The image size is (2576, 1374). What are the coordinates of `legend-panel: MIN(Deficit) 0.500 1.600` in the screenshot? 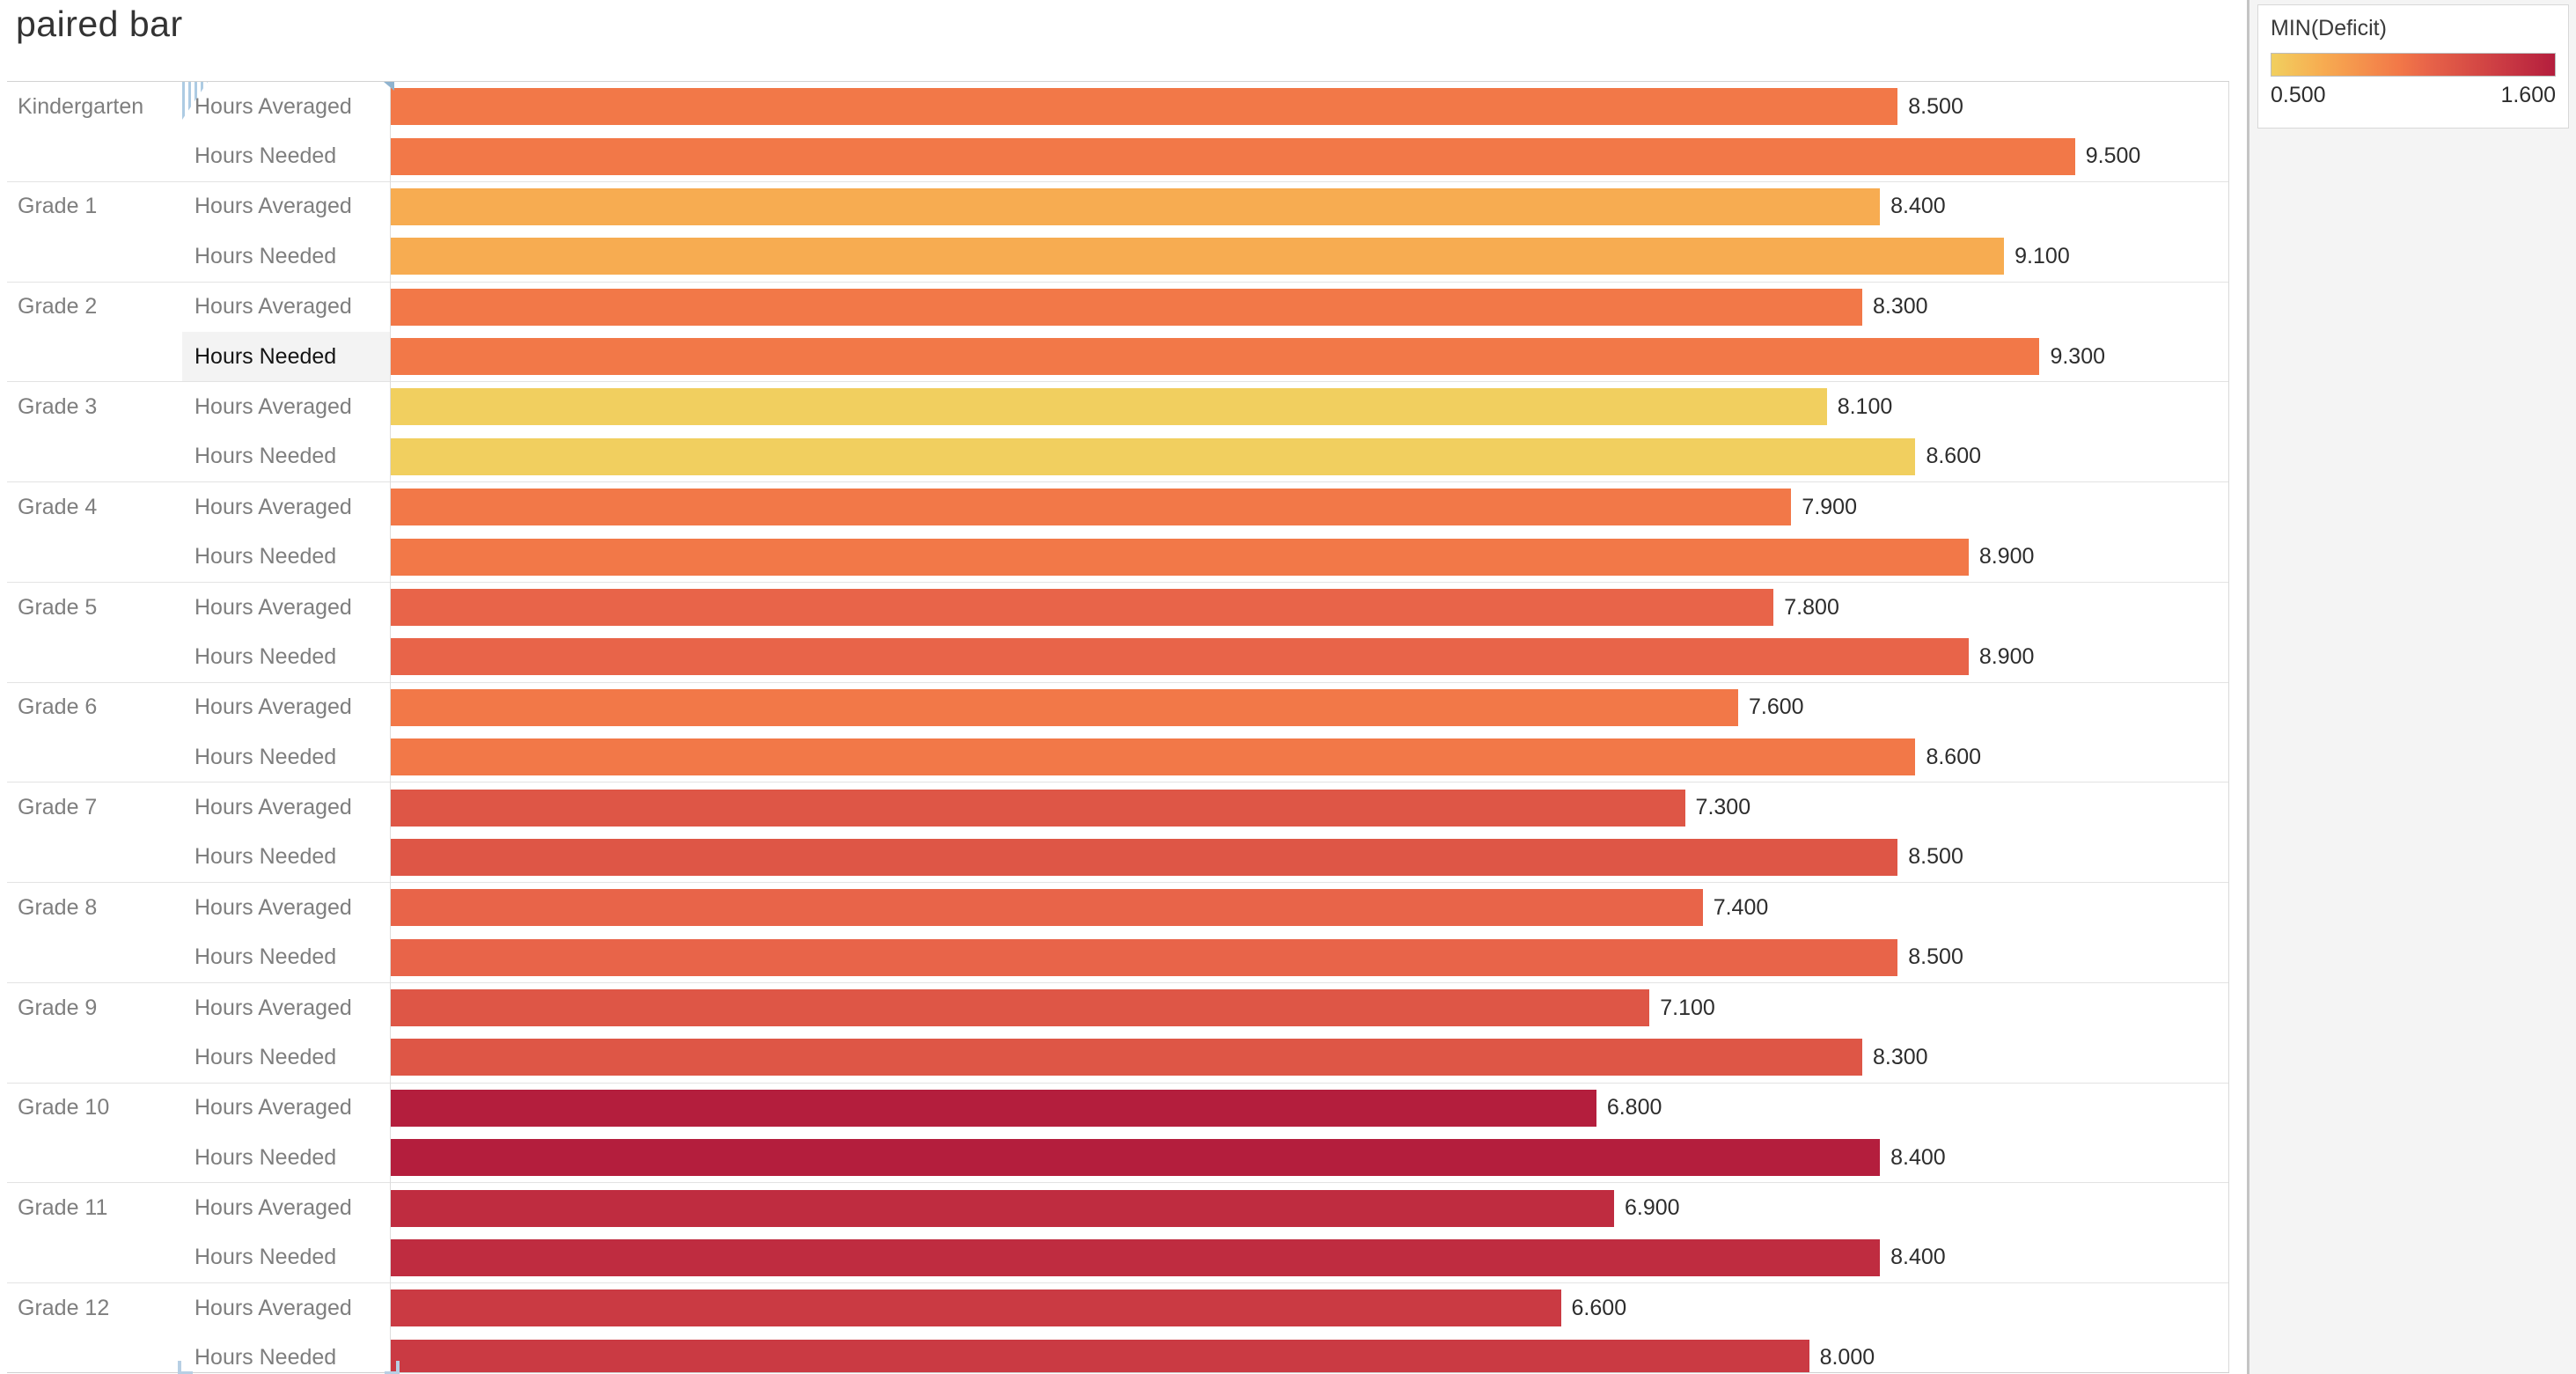 It's located at (2411, 687).